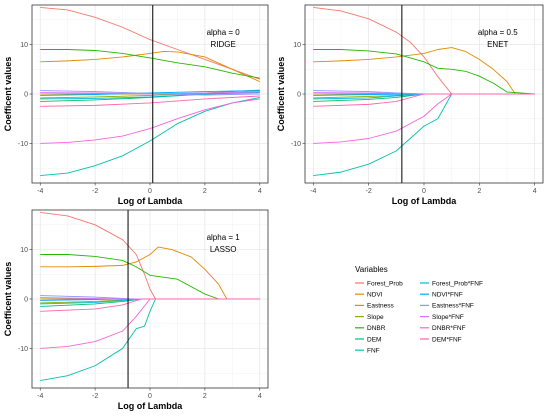  Describe the element at coordinates (224, 237) in the screenshot. I see `alpha-annotation: alpha = 1` at that location.